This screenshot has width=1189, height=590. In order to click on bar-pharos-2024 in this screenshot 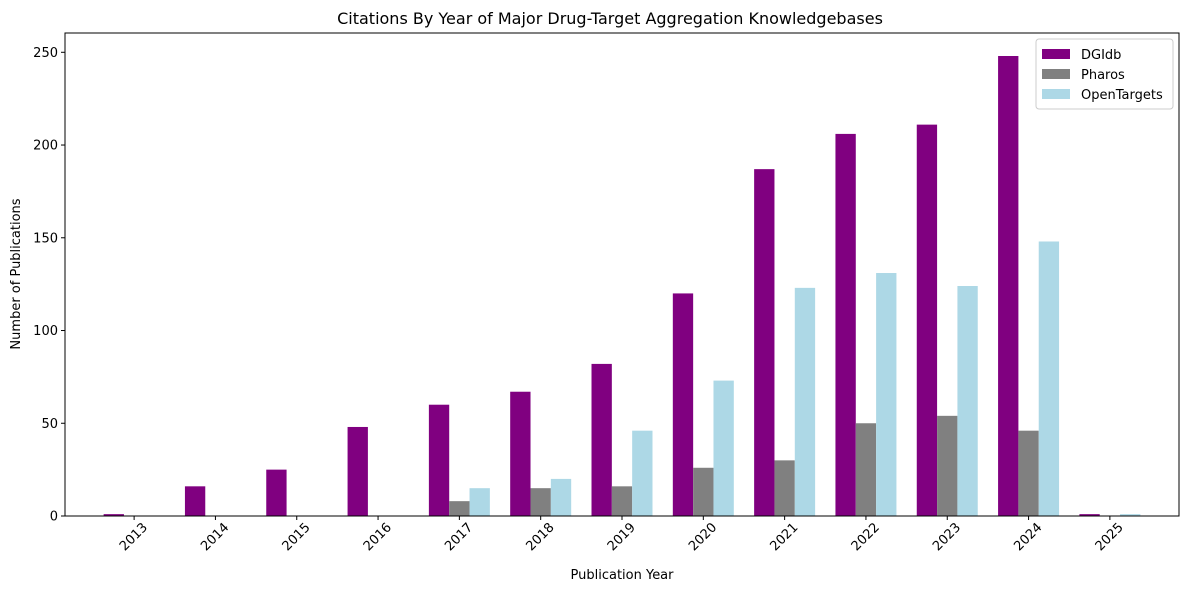, I will do `click(1028, 473)`.